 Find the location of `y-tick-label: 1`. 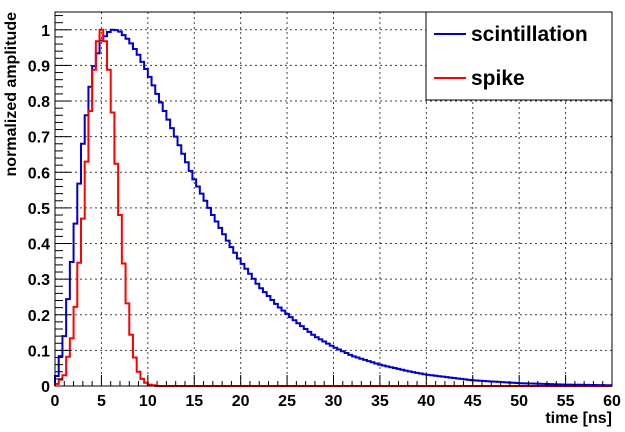

y-tick-label: 1 is located at coordinates (45, 31).